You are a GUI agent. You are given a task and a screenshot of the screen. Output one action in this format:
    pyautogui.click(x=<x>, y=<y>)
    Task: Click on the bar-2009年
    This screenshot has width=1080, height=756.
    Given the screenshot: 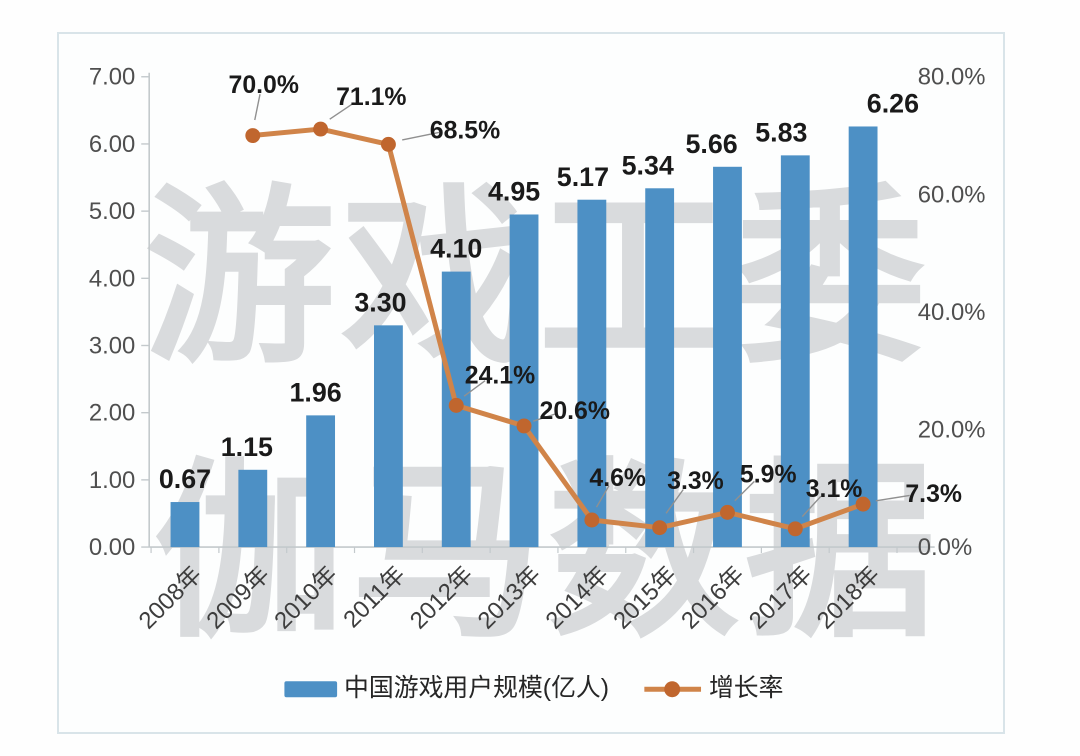 What is the action you would take?
    pyautogui.click(x=253, y=508)
    